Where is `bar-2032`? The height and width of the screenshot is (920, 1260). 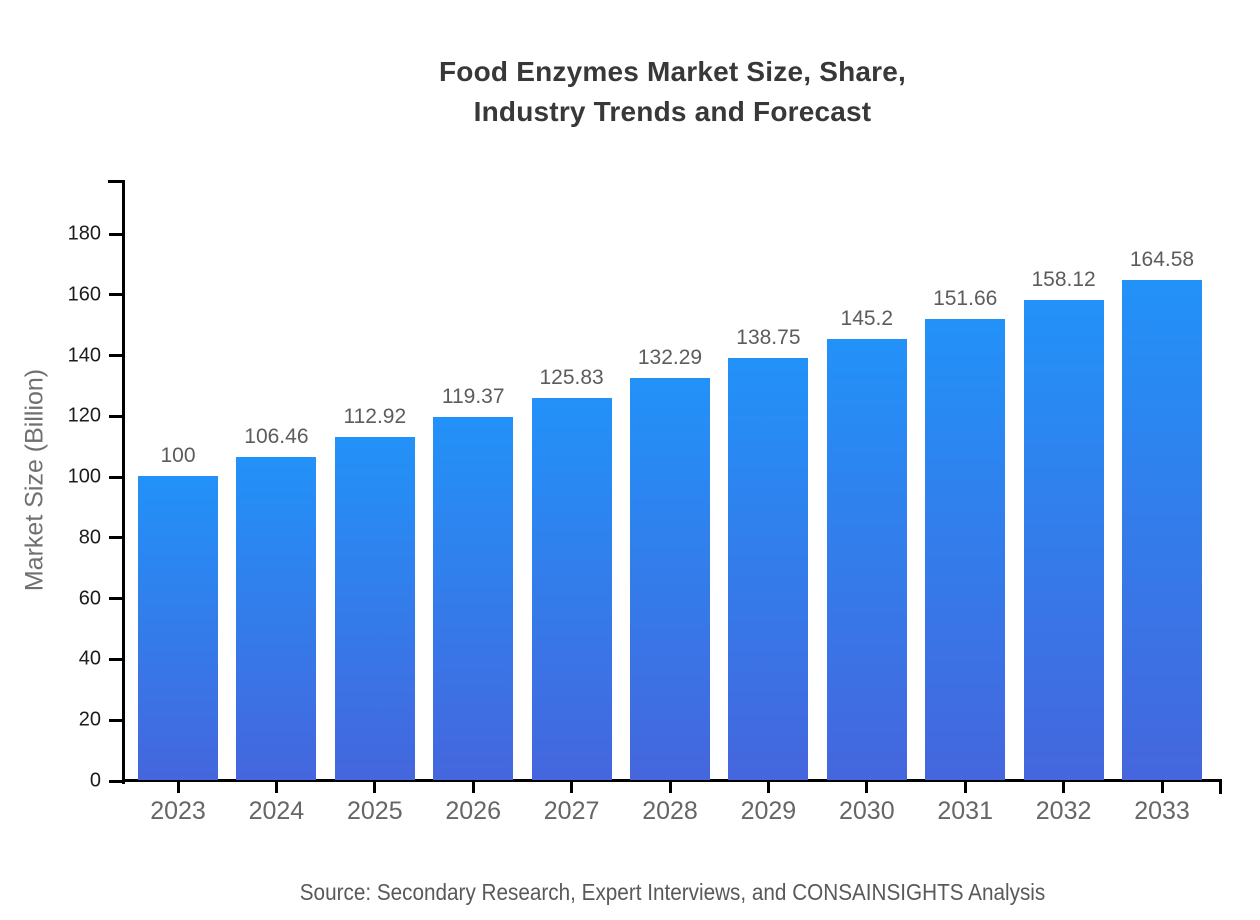
bar-2032 is located at coordinates (1063, 539).